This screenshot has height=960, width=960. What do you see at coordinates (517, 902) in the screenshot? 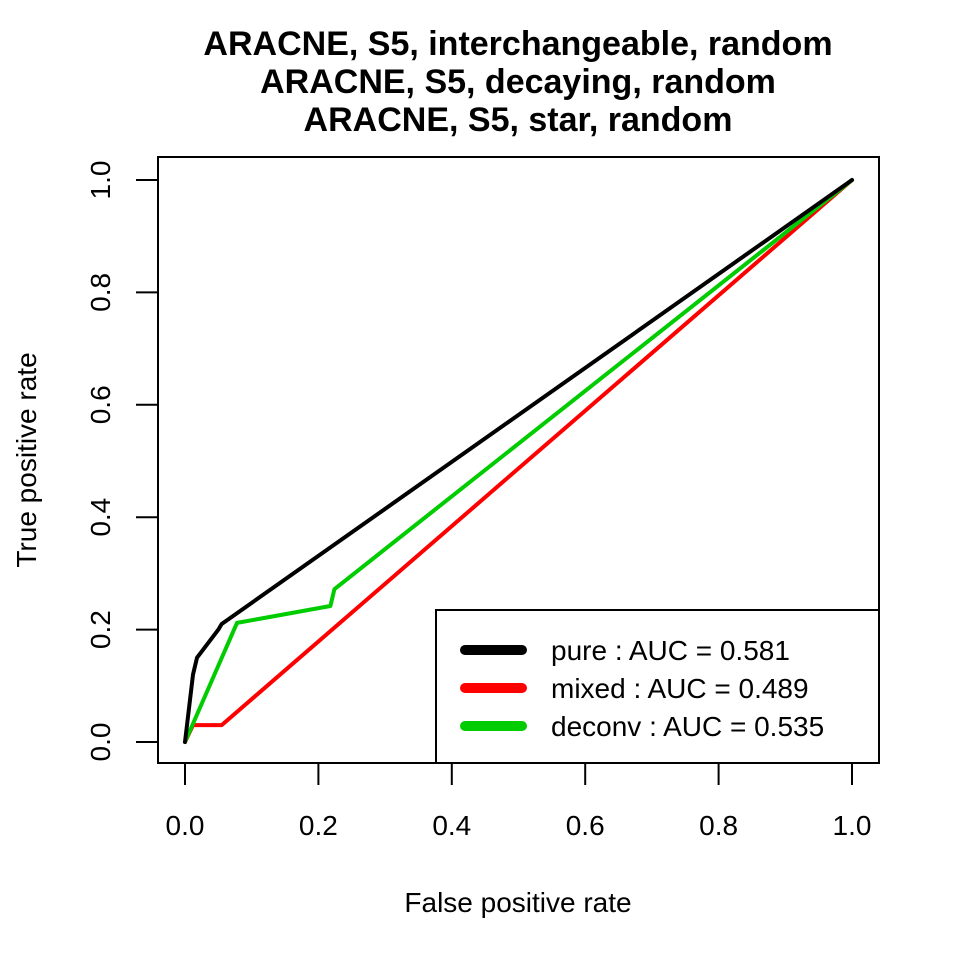
I see `x-axis-title: False positive rate` at bounding box center [517, 902].